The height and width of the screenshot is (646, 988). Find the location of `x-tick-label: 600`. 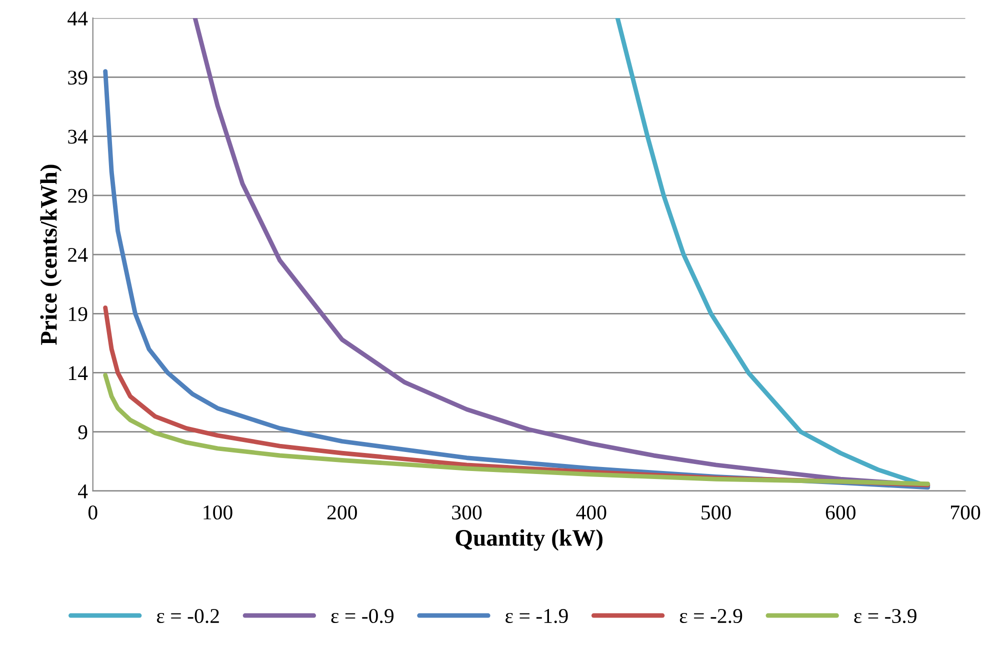

x-tick-label: 600 is located at coordinates (841, 512).